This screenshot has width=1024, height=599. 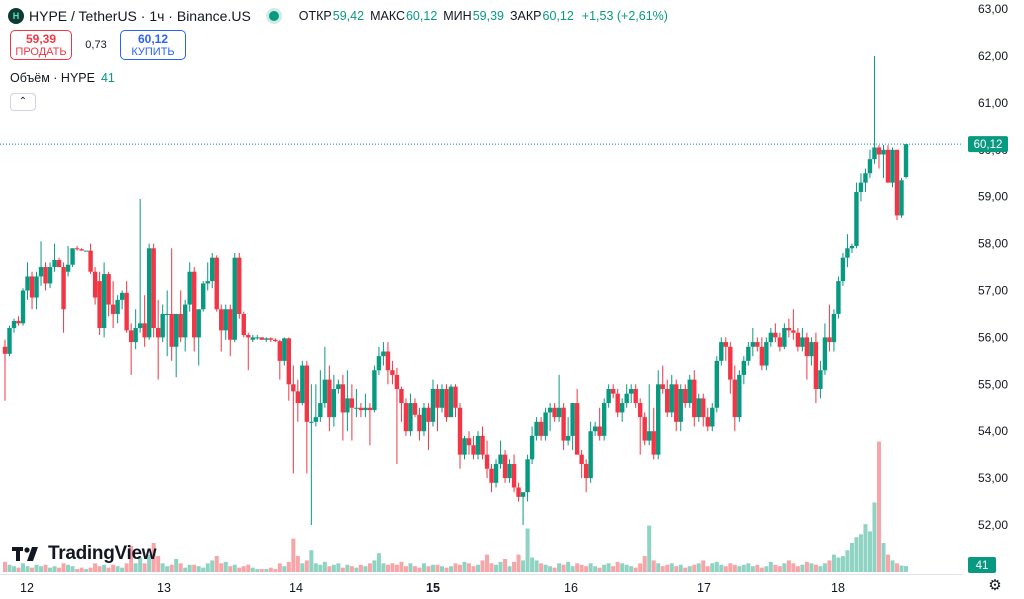 I want to click on symbol-title: HYPE / TetherUS · 1ч · Binance.US, so click(x=140, y=16).